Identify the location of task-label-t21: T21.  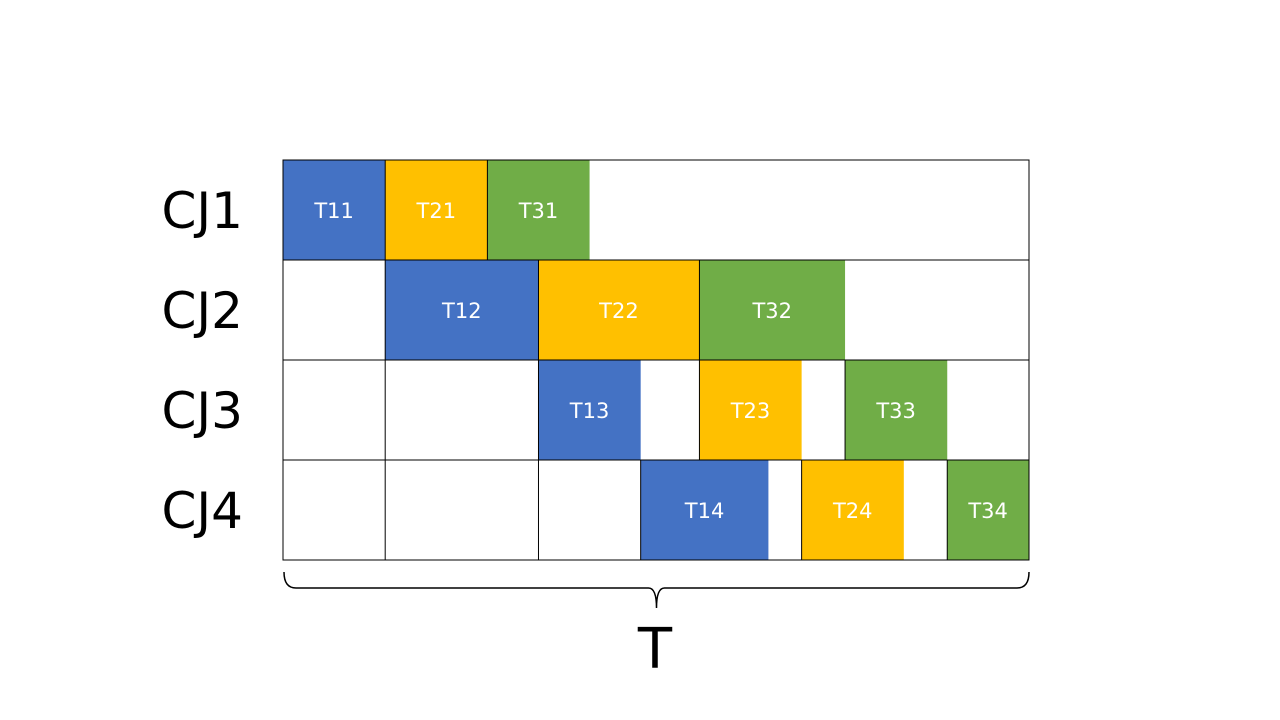
(436, 211).